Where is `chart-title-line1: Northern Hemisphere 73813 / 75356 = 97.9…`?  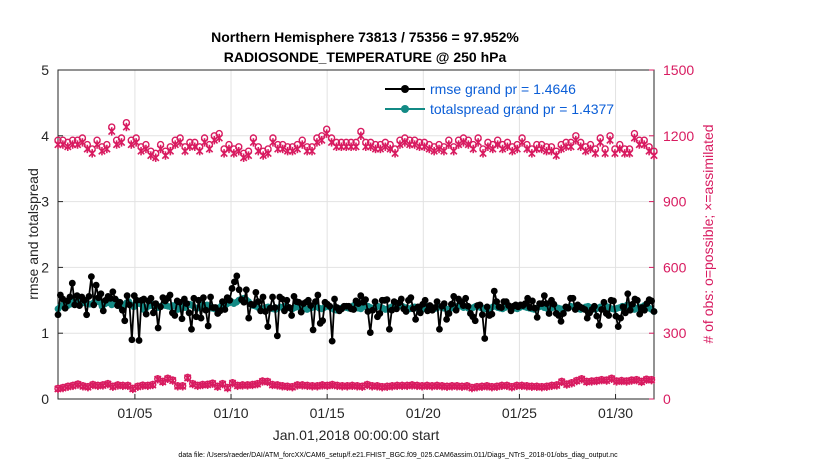
chart-title-line1: Northern Hemisphere 73813 / 75356 = 97.9… is located at coordinates (365, 37).